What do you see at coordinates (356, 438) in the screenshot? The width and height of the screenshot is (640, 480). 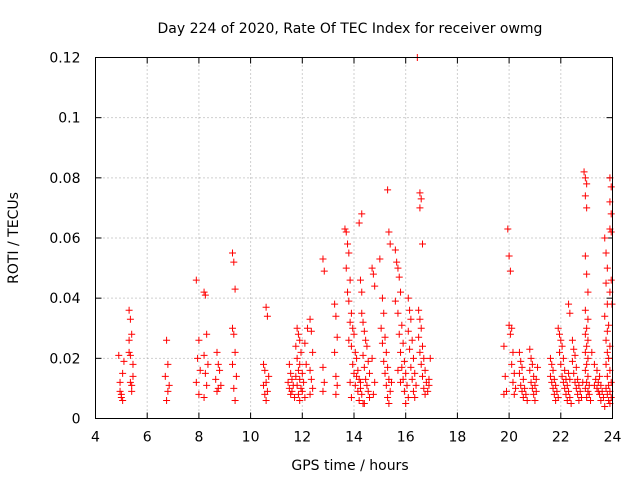 I see `x-tick-labels: 4 6 8 10 12 14 16 18 20 22 24` at bounding box center [356, 438].